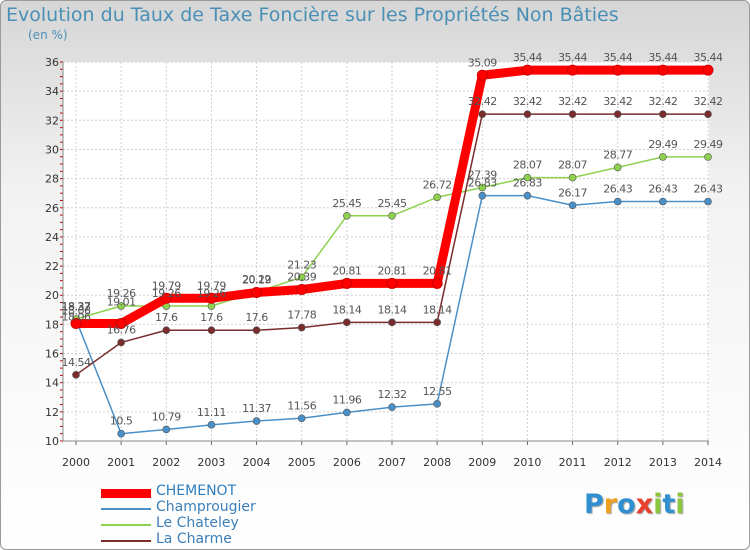 Image resolution: width=750 pixels, height=550 pixels. What do you see at coordinates (618, 462) in the screenshot?
I see `x-tick-label: 2012` at bounding box center [618, 462].